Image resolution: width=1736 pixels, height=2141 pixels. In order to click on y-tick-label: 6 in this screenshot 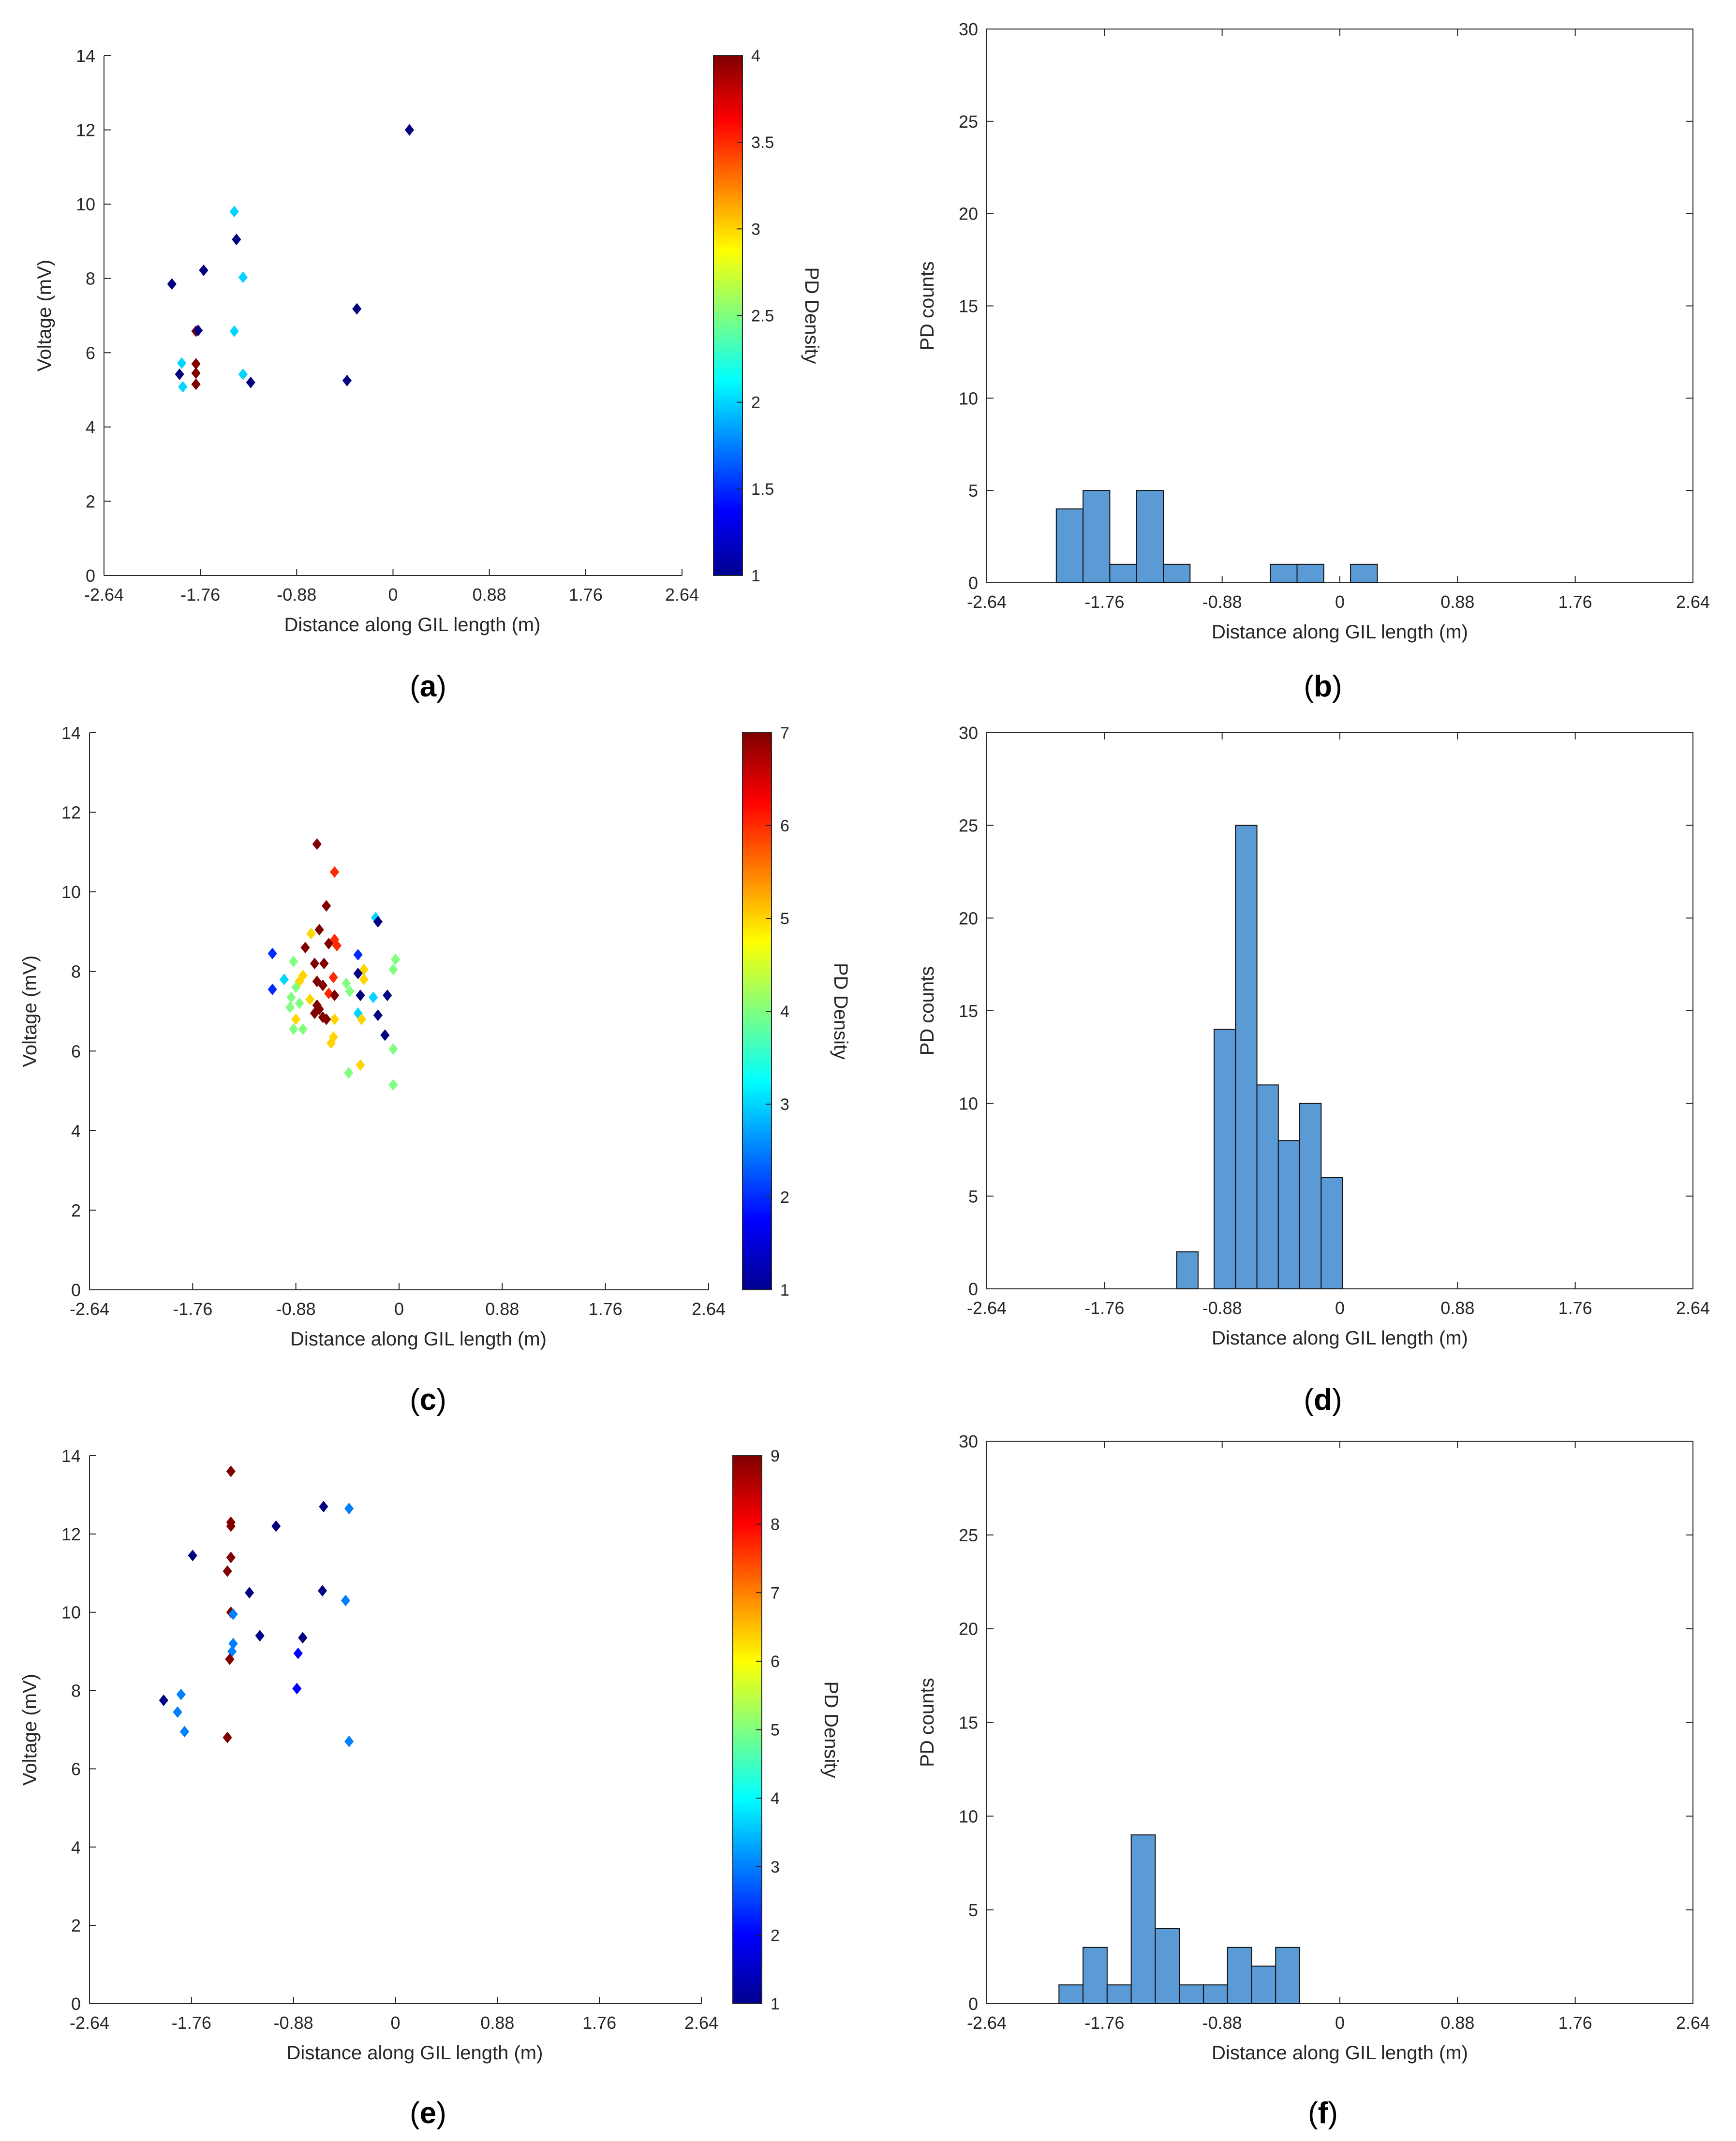, I will do `click(76, 1769)`.